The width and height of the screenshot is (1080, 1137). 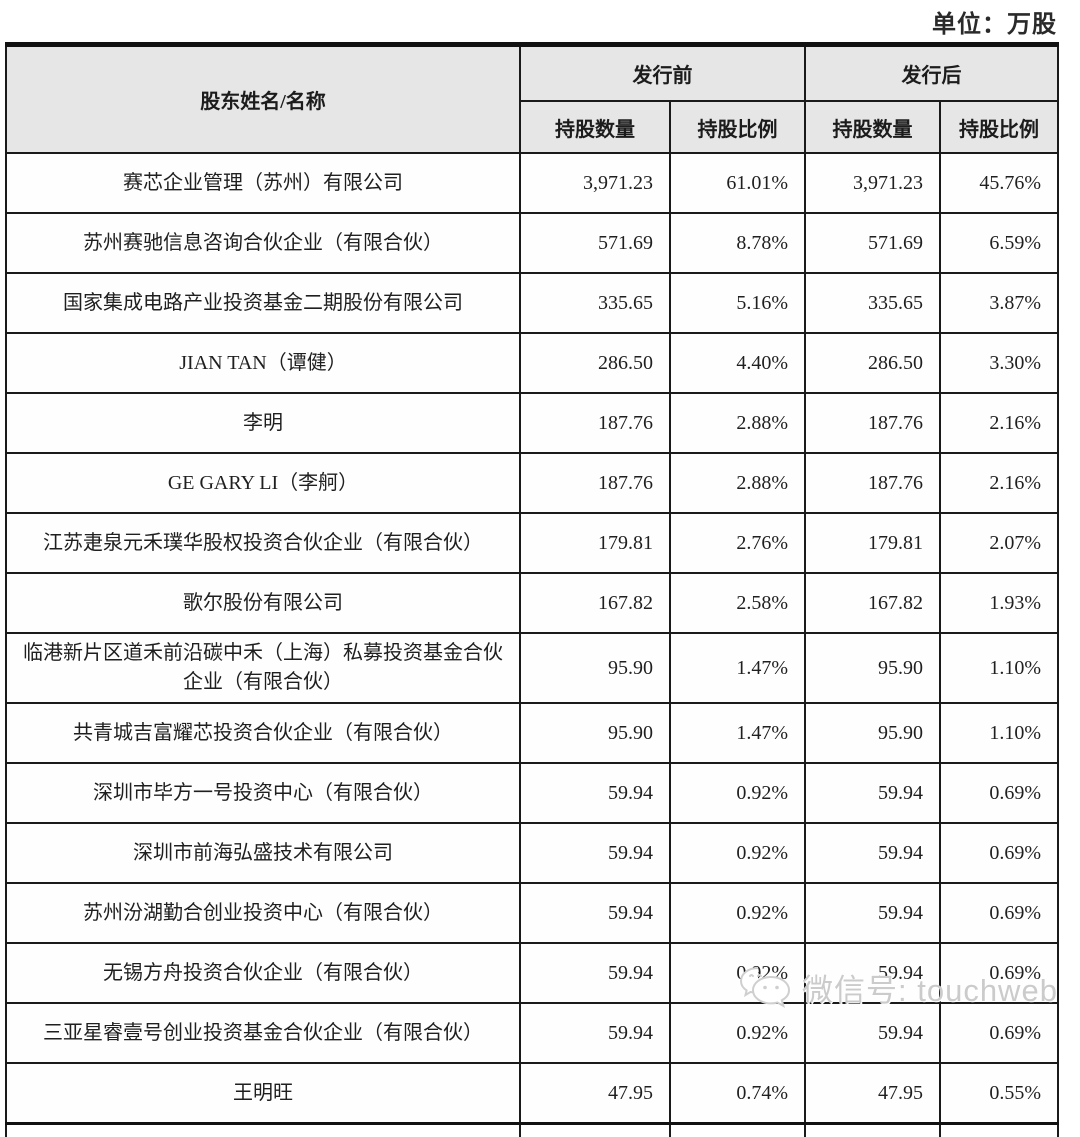 What do you see at coordinates (737, 543) in the screenshot?
I see `pct-before-cell: 2.76%` at bounding box center [737, 543].